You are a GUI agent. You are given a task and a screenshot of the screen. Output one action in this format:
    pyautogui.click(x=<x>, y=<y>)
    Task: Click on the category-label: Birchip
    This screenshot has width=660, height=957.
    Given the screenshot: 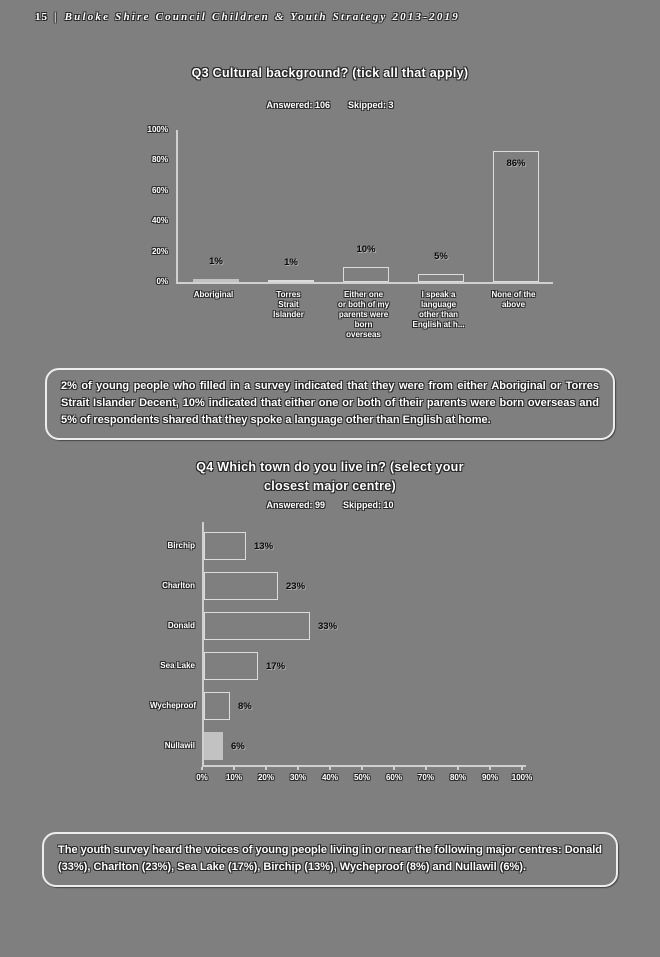 What is the action you would take?
    pyautogui.click(x=181, y=545)
    